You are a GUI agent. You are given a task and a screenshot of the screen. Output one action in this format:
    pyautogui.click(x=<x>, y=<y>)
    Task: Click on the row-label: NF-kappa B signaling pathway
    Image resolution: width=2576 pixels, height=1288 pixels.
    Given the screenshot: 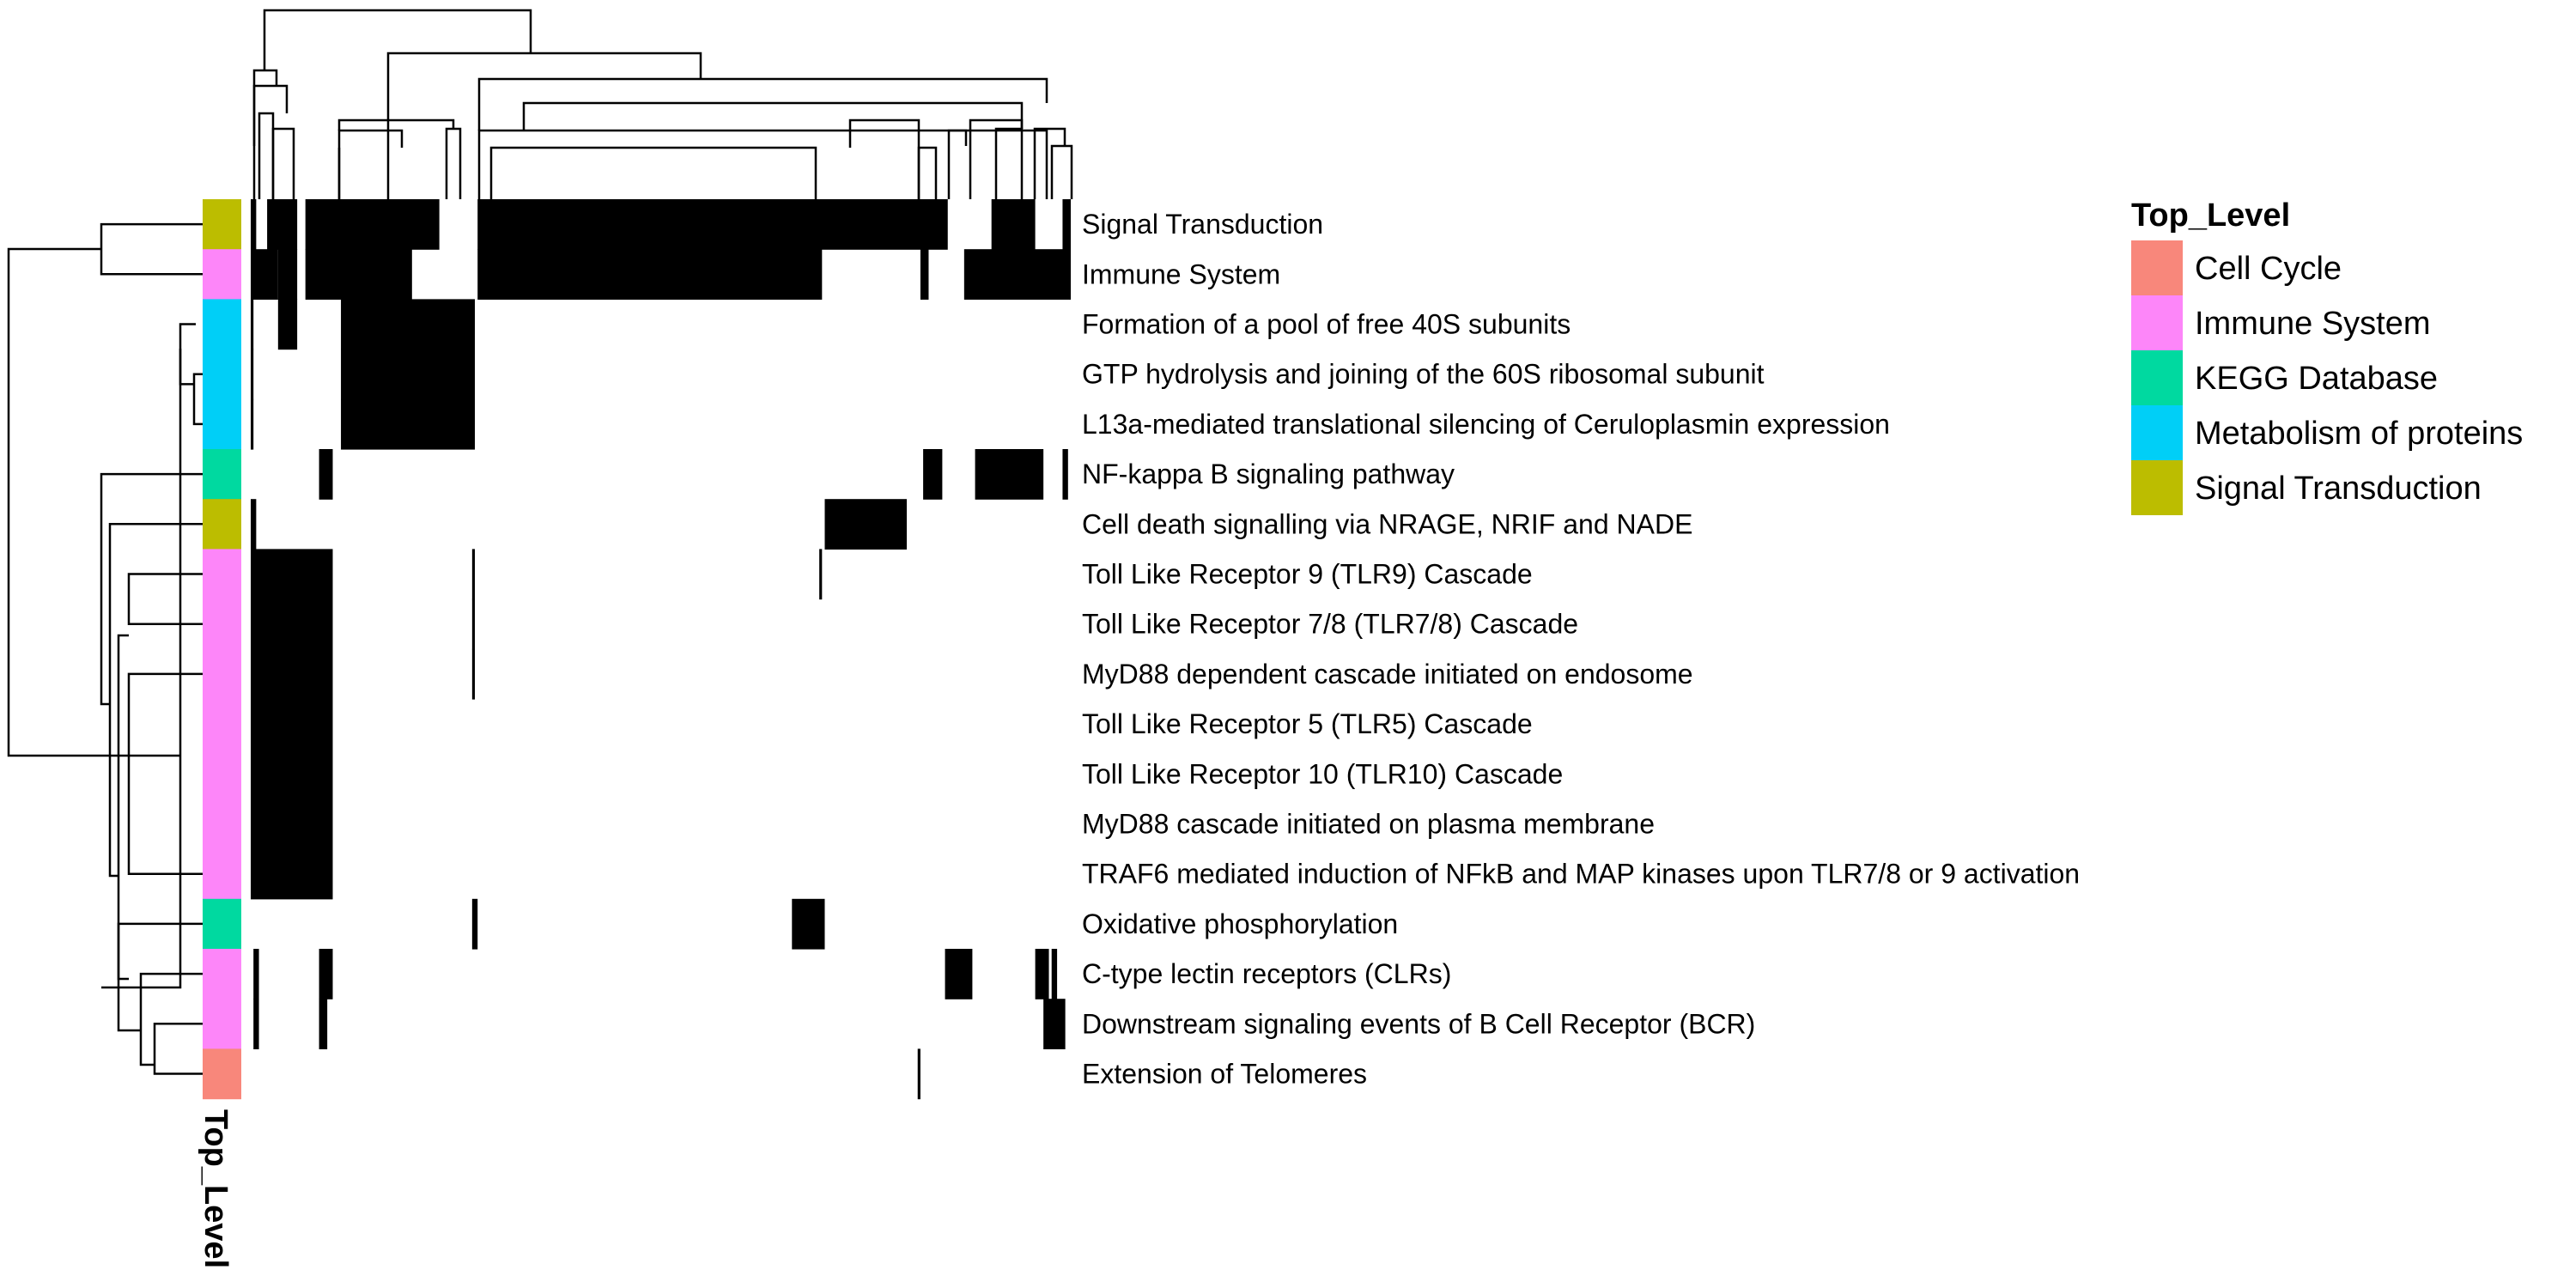 What is the action you would take?
    pyautogui.click(x=1268, y=474)
    